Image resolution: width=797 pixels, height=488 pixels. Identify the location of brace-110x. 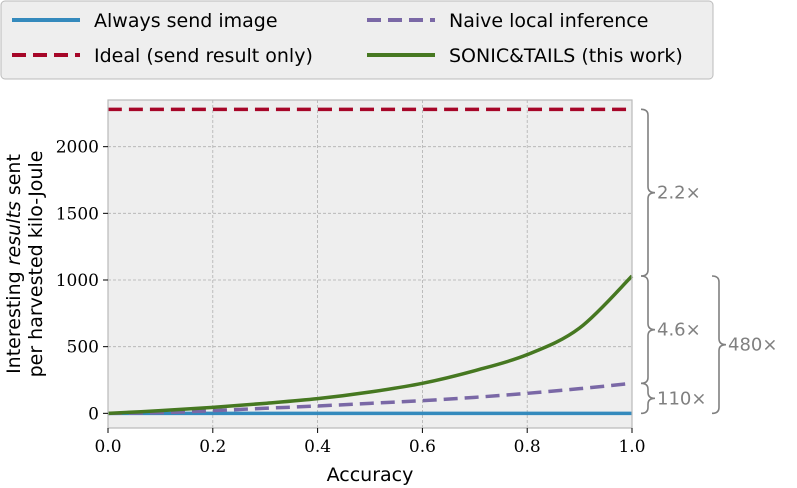
(648, 398).